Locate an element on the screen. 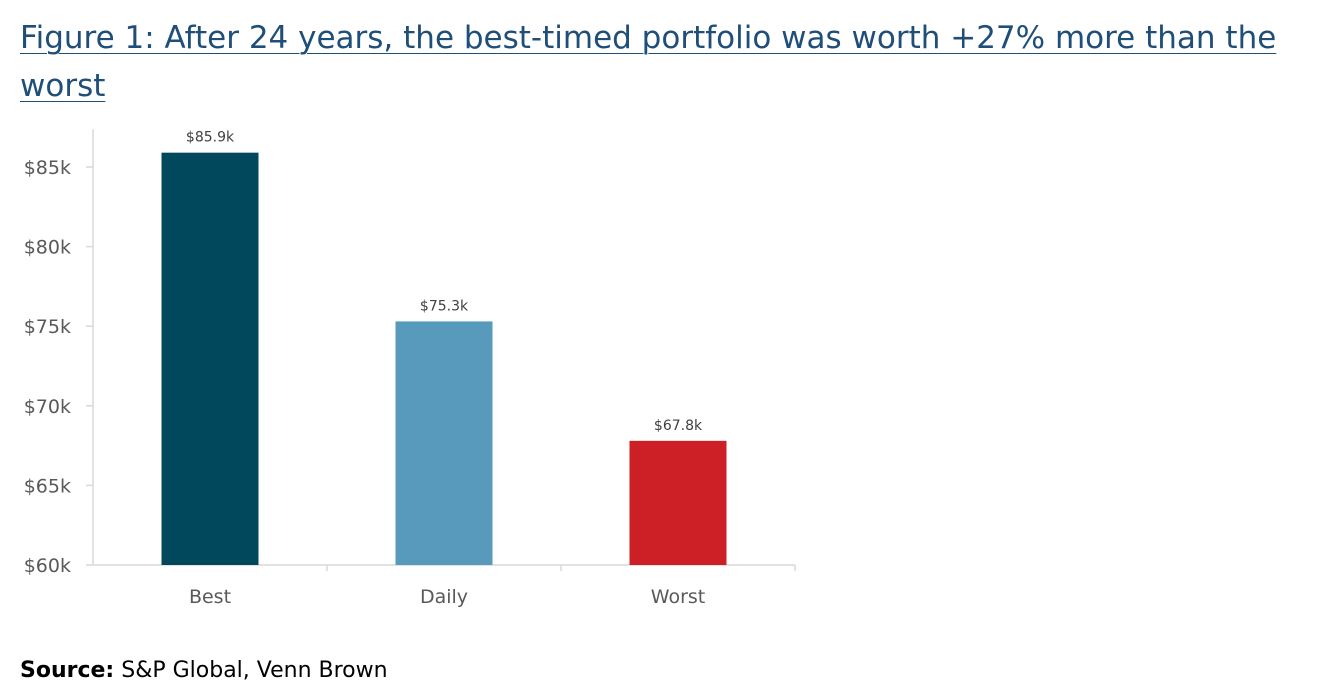 Image resolution: width=1317 pixels, height=693 pixels. y-tick-label: $70k is located at coordinates (47, 407).